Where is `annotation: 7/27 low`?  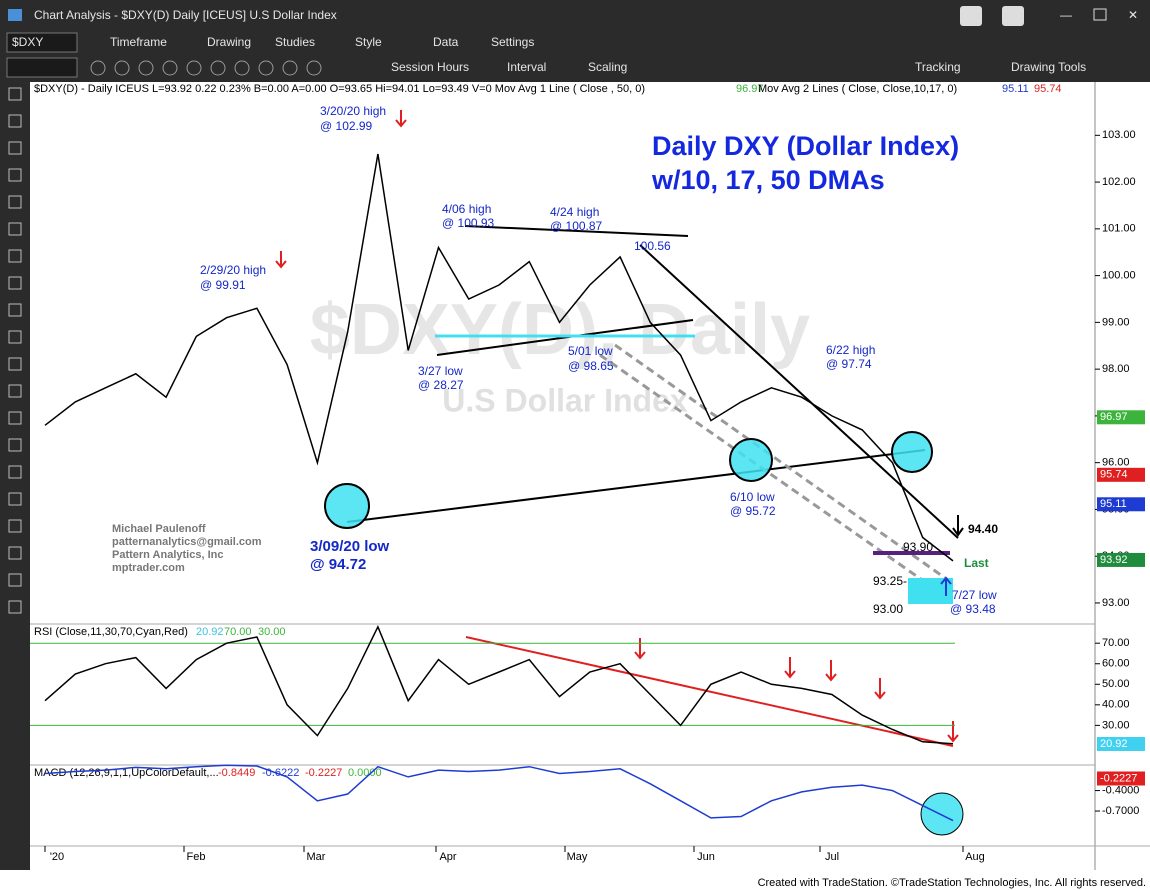
annotation: 7/27 low is located at coordinates (974, 595).